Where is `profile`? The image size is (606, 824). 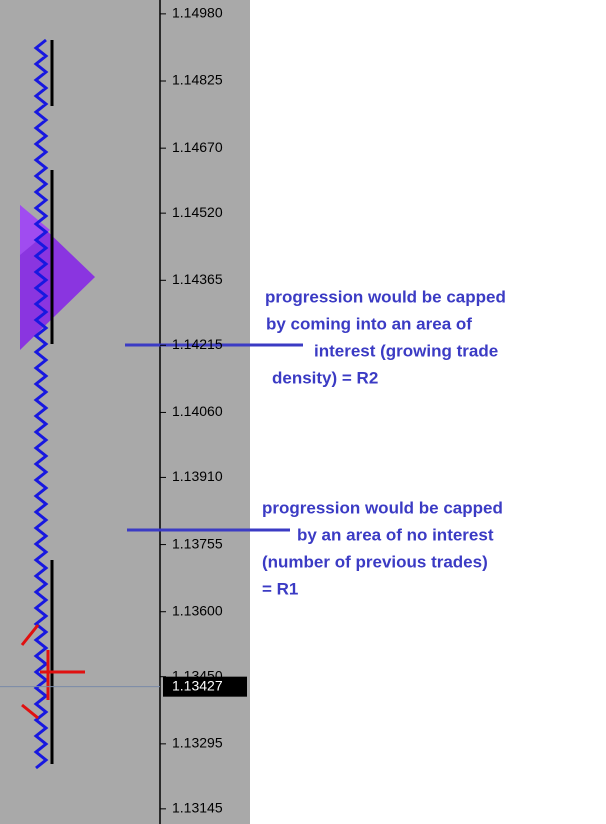 profile is located at coordinates (43, 404).